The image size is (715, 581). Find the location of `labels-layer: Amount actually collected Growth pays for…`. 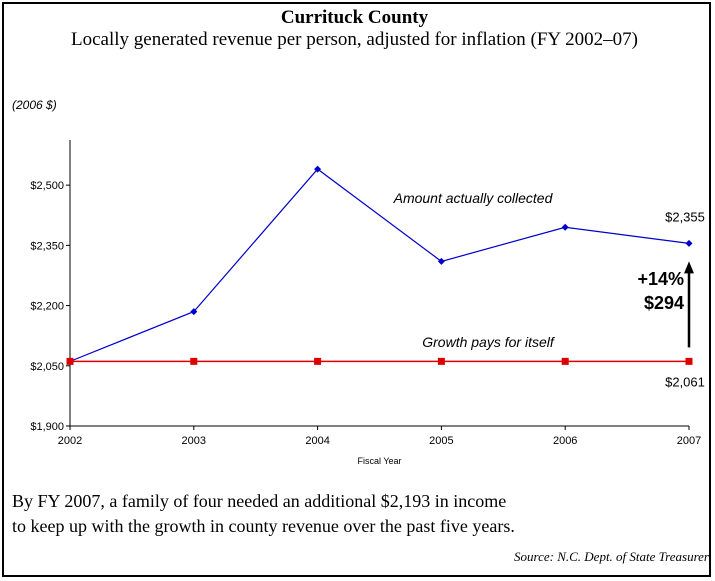

labels-layer: Amount actually collected Growth pays for… is located at coordinates (549, 289).